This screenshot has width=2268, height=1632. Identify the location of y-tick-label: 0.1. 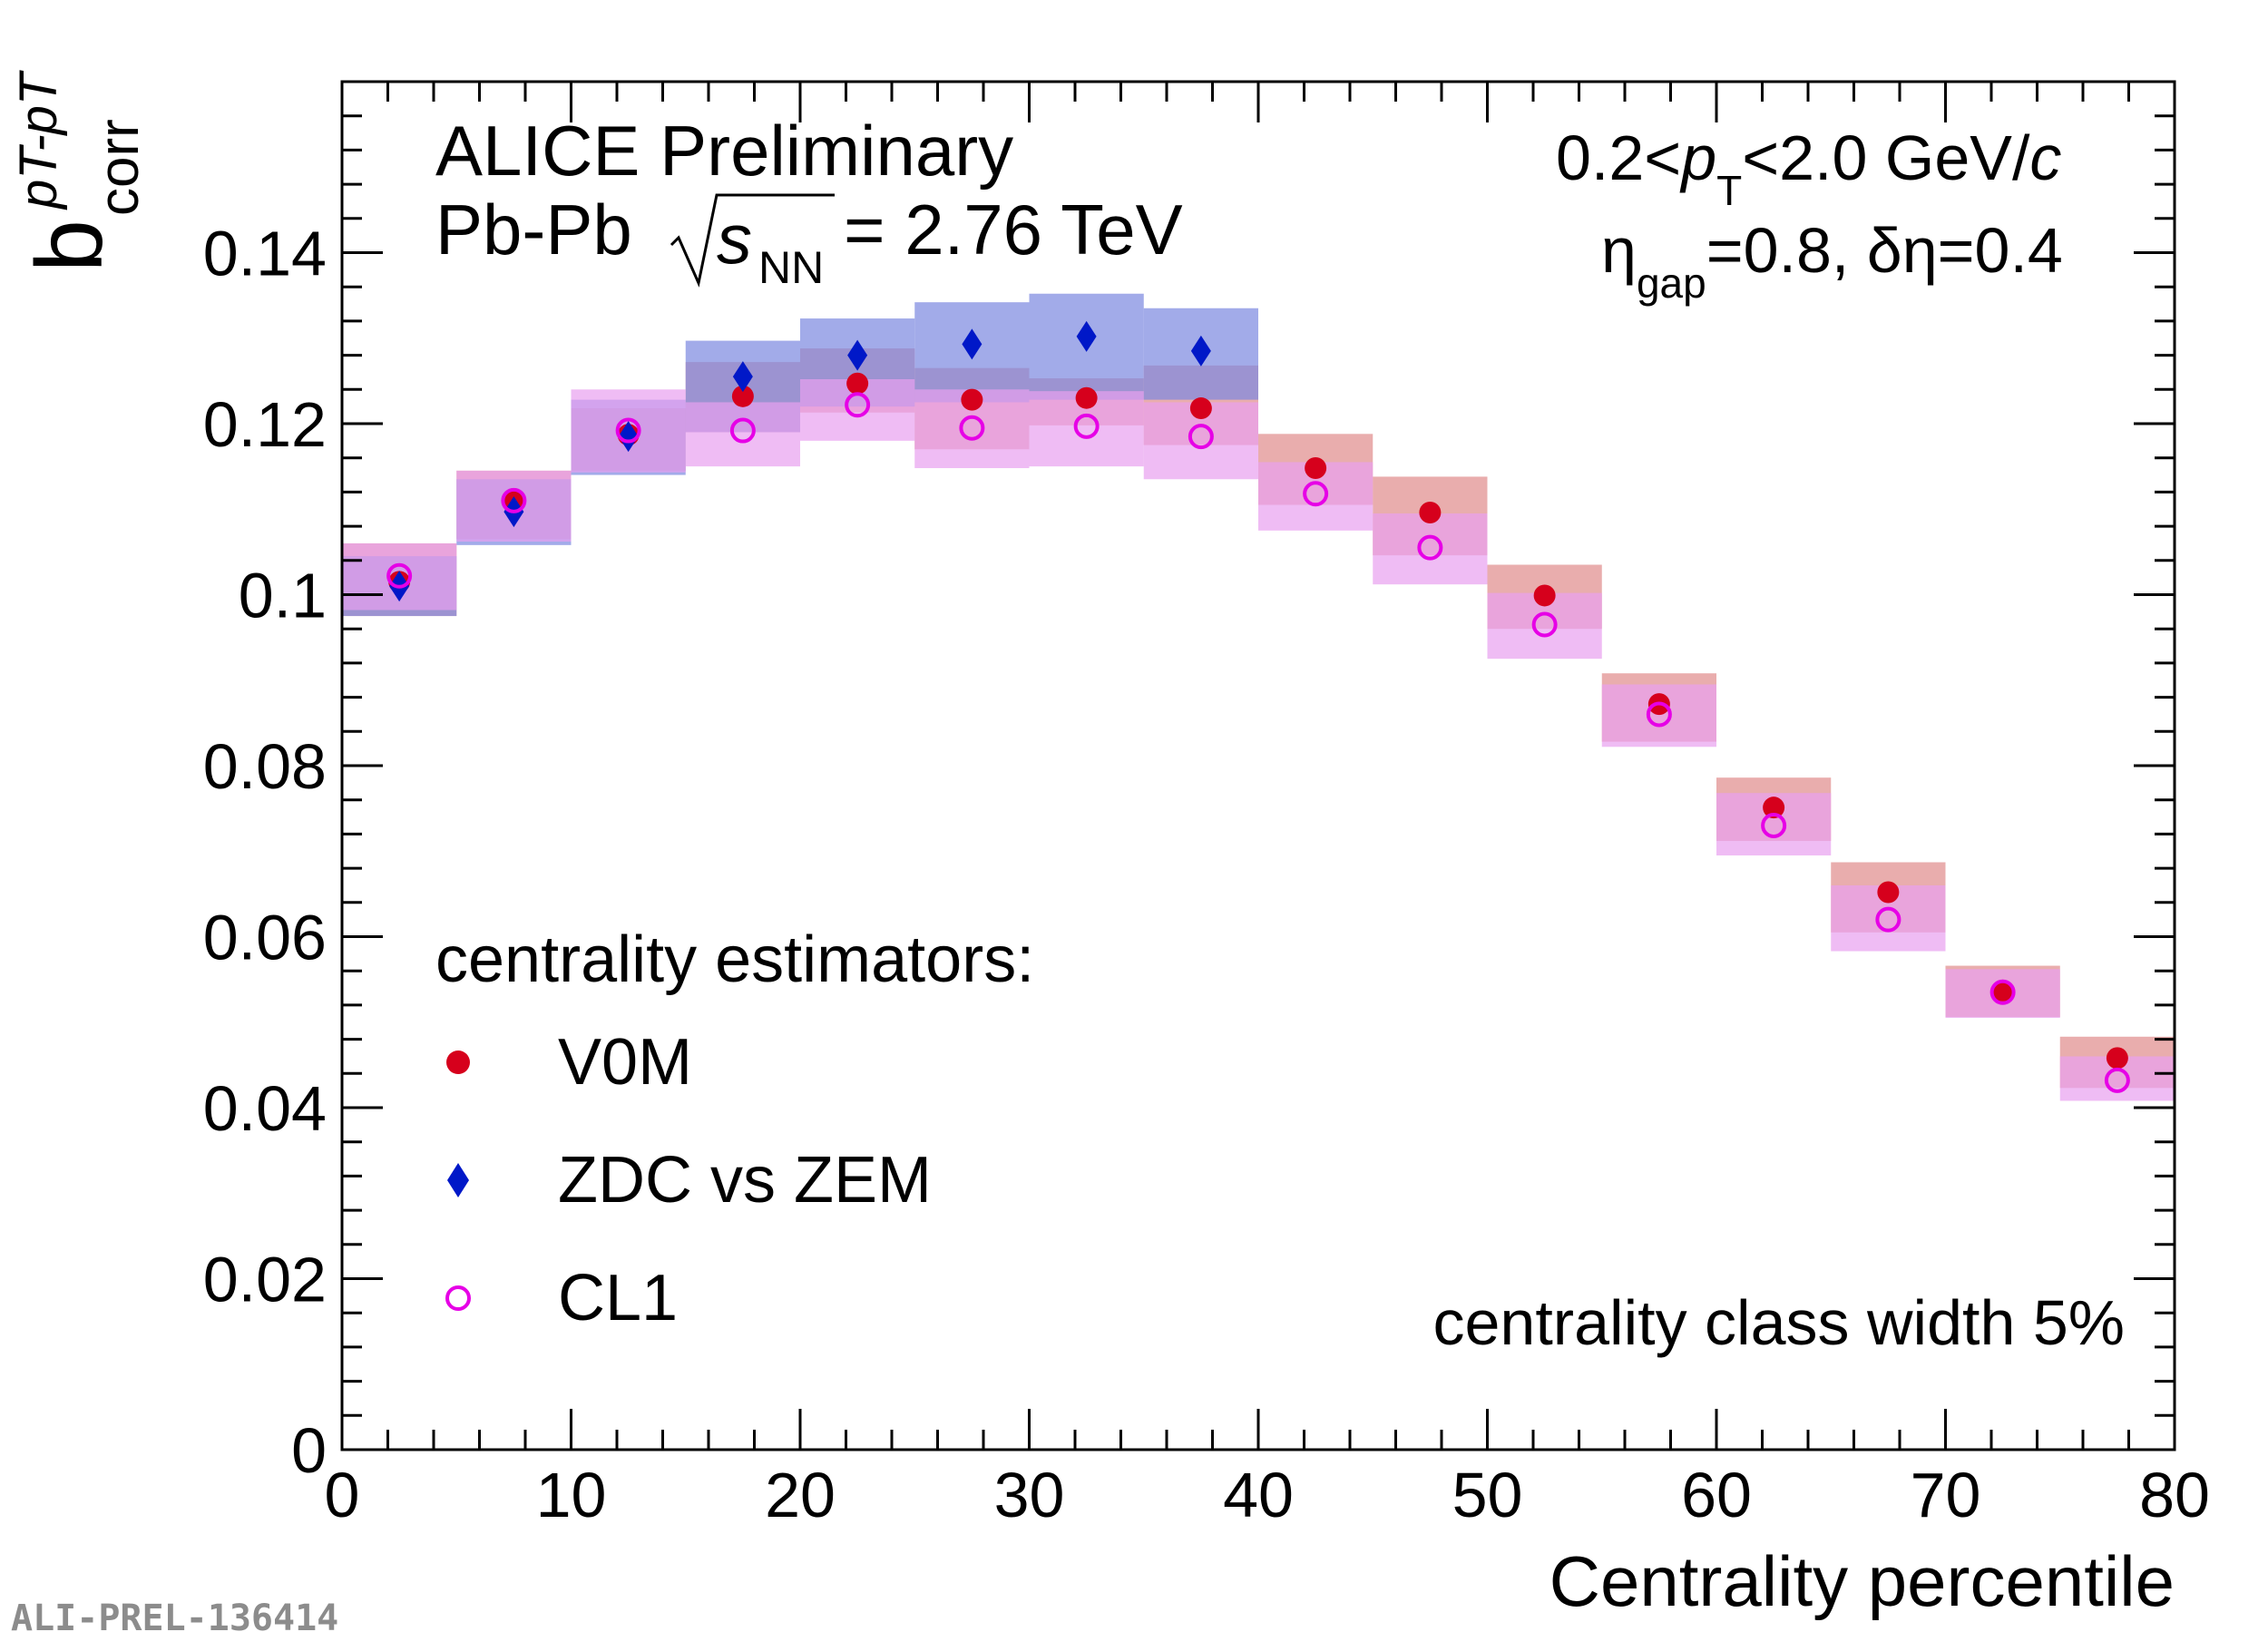
(283, 596).